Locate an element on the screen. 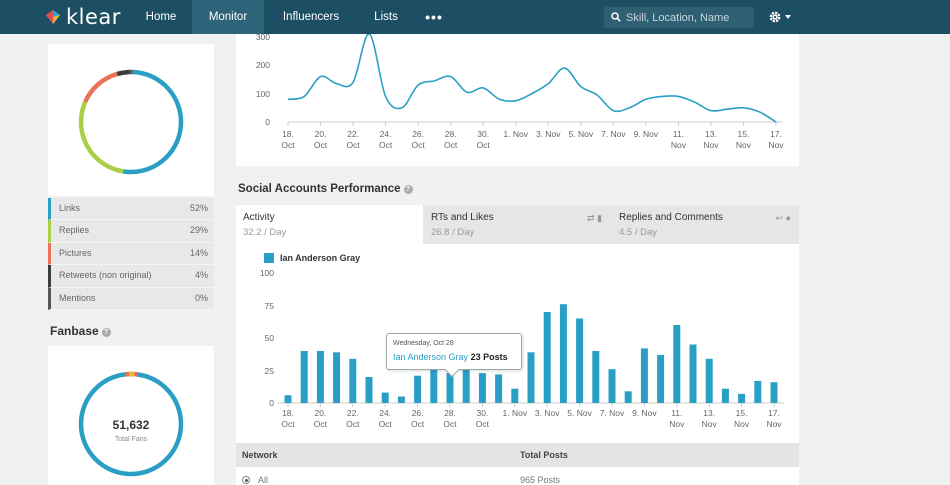  legend-item-mentions: Mentions 0% is located at coordinates (131, 298).